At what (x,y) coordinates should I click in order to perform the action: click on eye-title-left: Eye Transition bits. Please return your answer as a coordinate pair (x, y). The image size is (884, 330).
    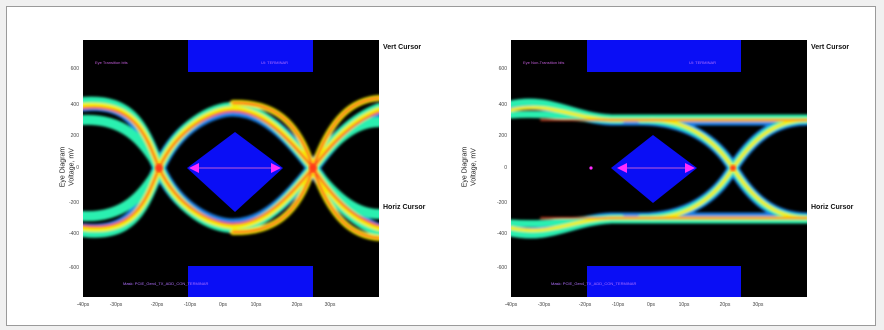
    Looking at the image, I should click on (111, 62).